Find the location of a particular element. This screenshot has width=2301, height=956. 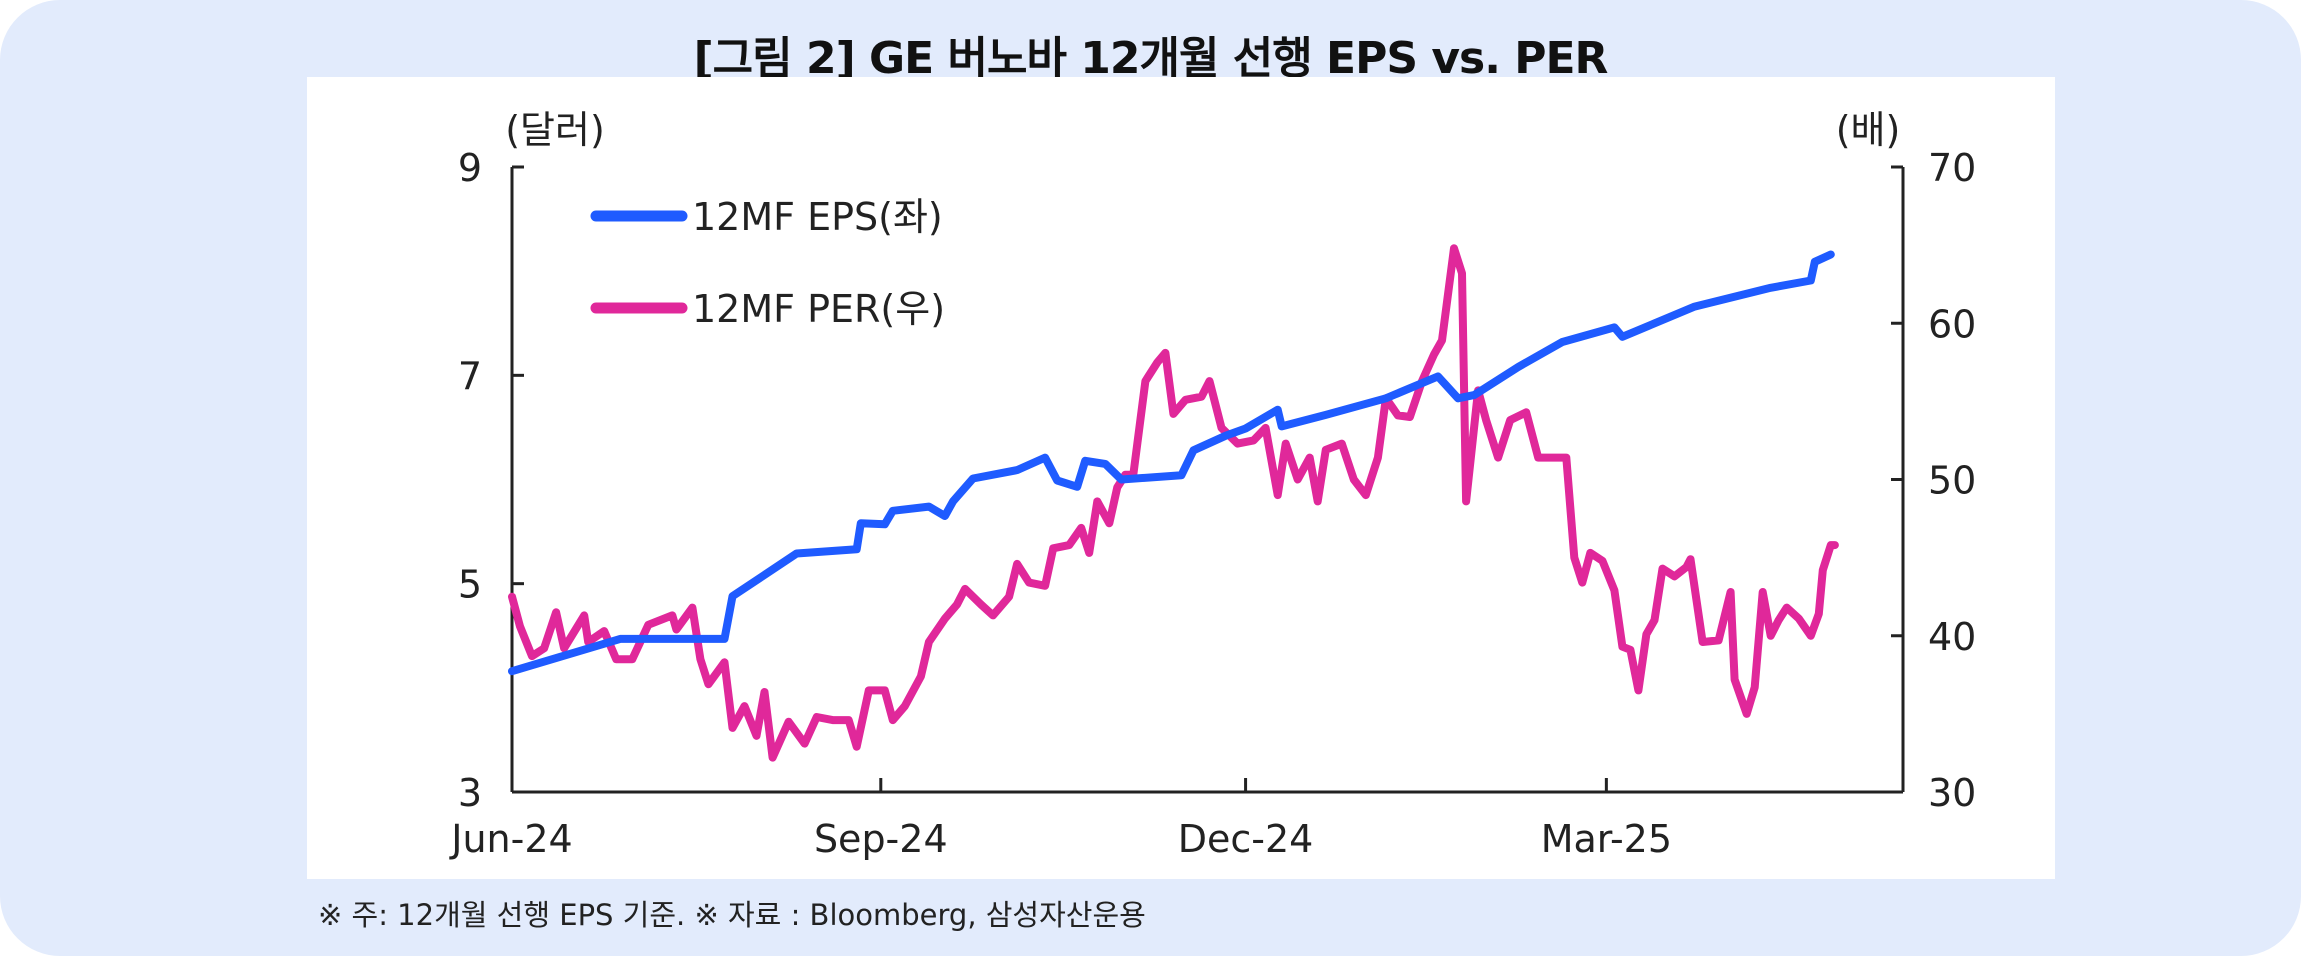

x-tick-label: Jun-24 is located at coordinates (510, 839).